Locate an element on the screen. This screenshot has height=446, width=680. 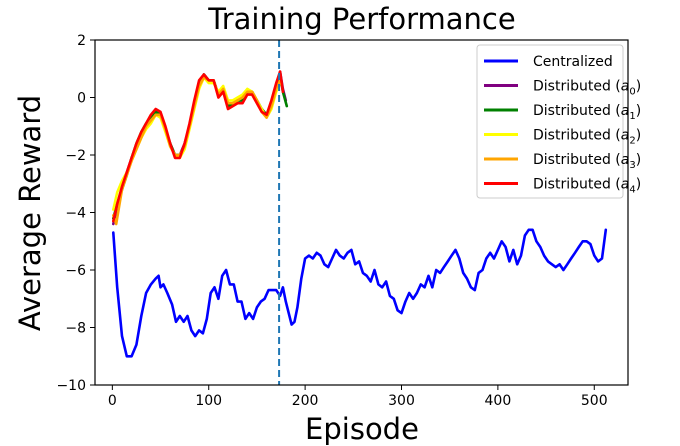
x-tick-label: 200 is located at coordinates (305, 401).